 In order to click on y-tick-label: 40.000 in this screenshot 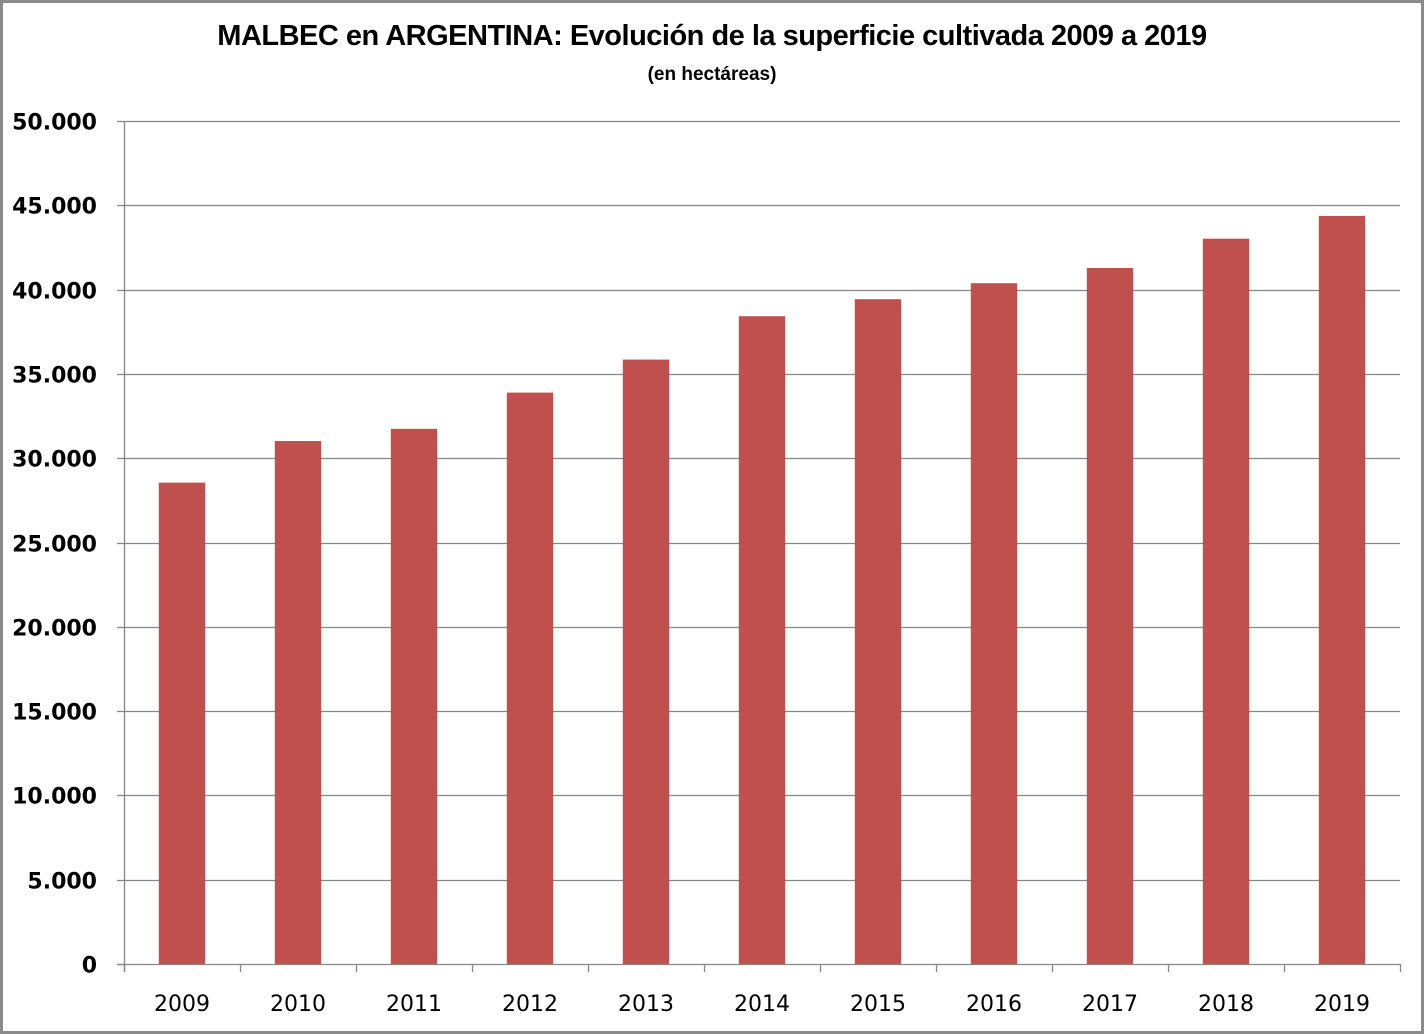, I will do `click(54, 292)`.